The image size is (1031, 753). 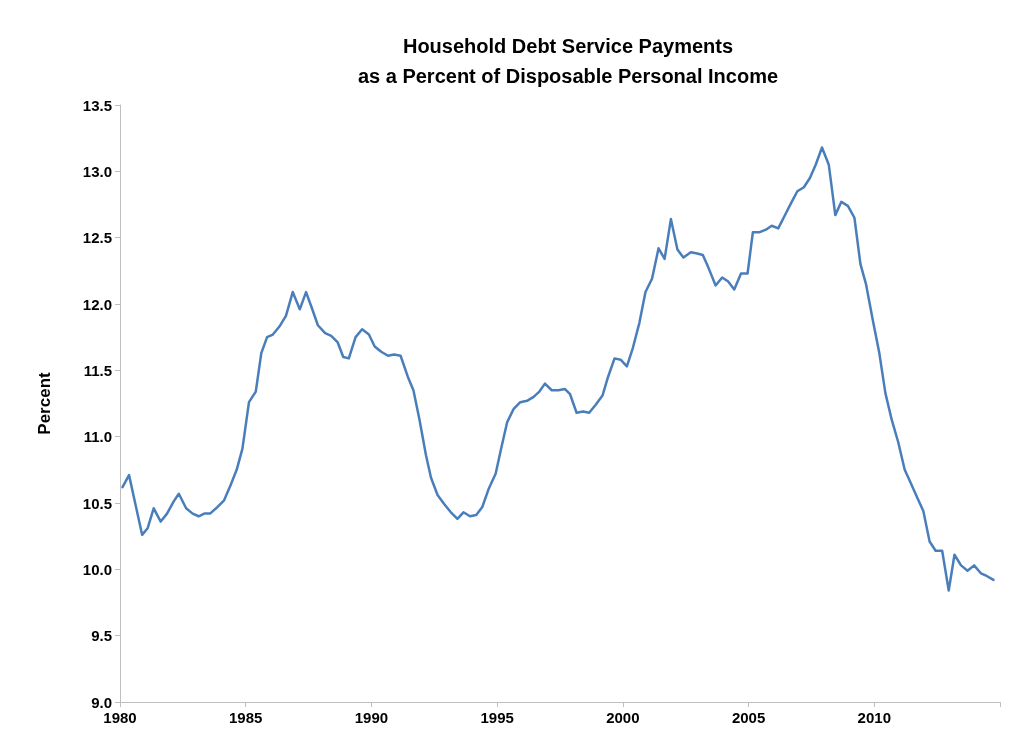 What do you see at coordinates (246, 717) in the screenshot?
I see `x-tick-label: 1985` at bounding box center [246, 717].